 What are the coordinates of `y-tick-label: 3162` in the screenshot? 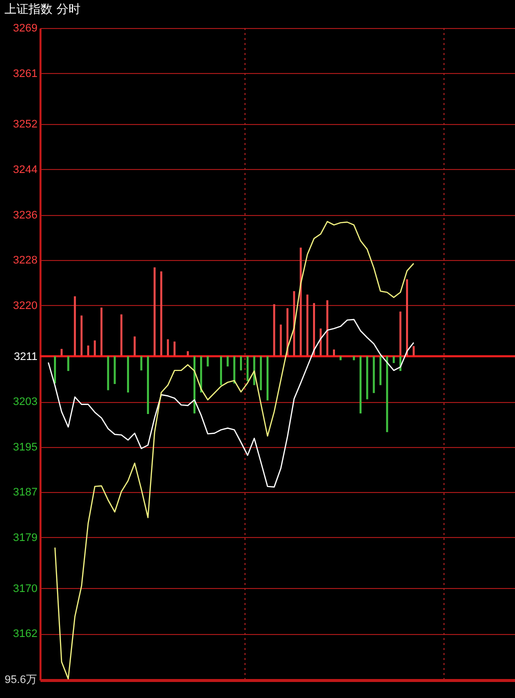 It's located at (25, 634).